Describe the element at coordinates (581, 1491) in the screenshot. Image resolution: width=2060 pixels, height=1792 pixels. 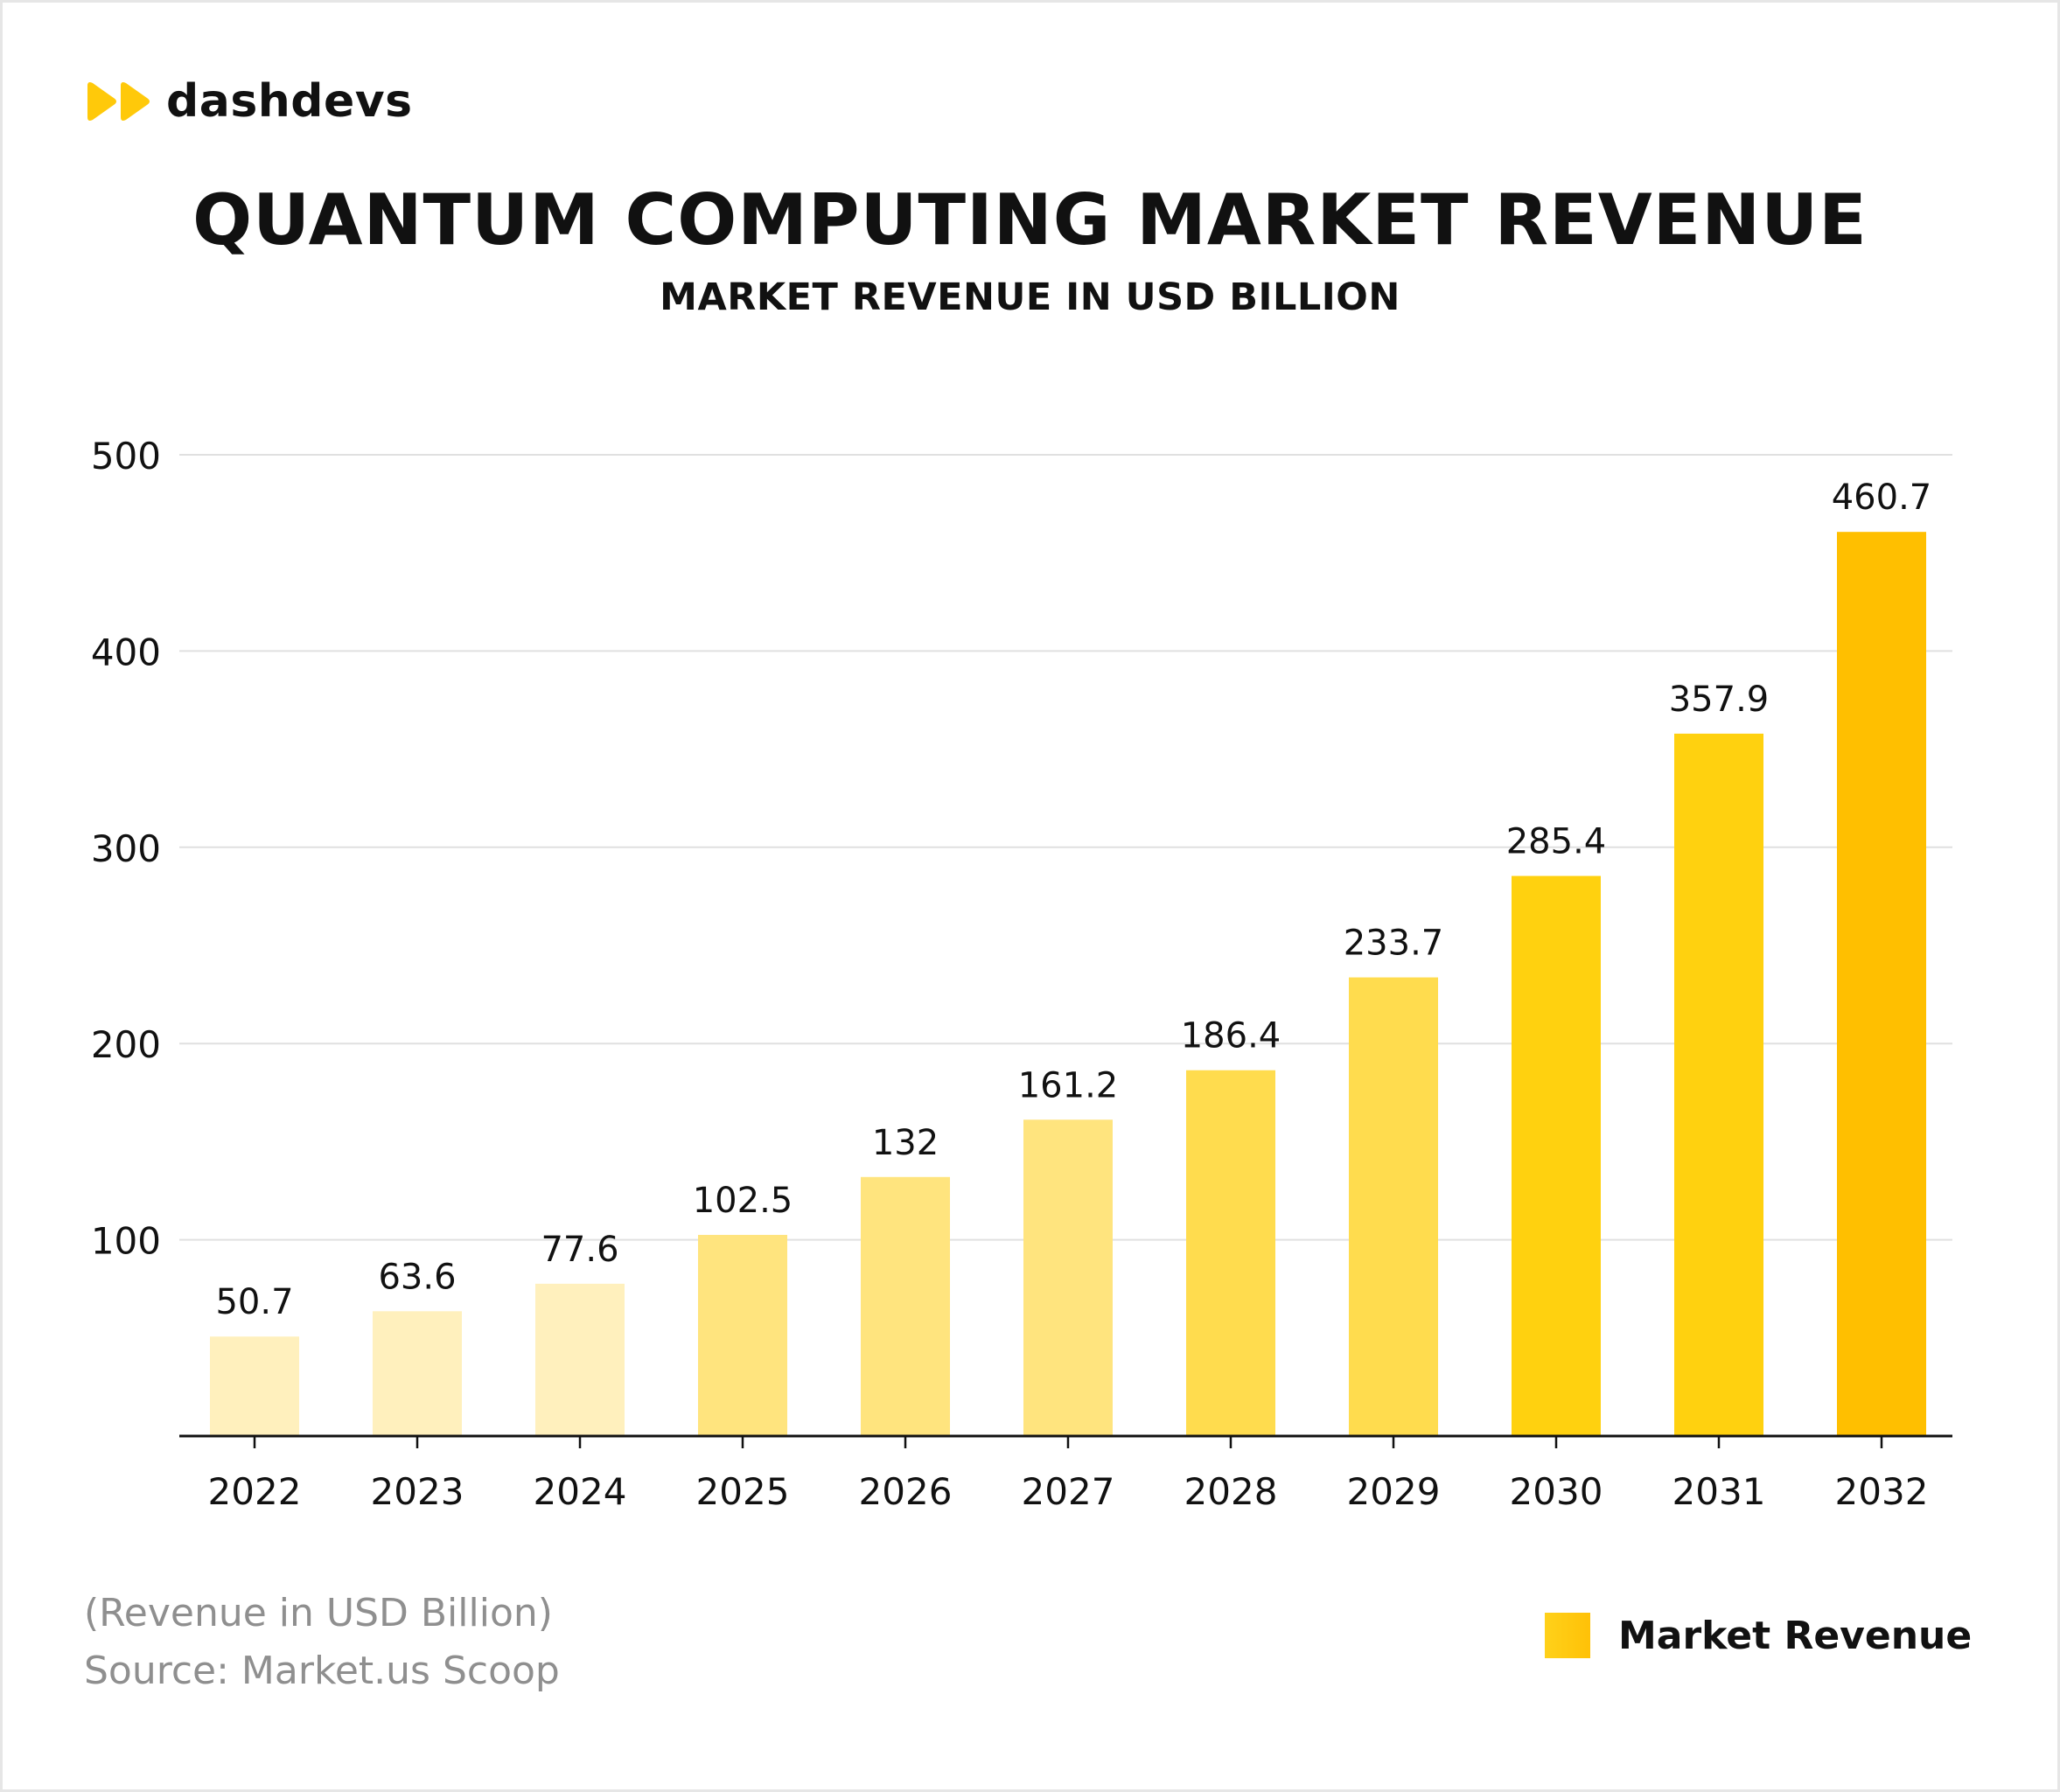
I see `x-tick-label: 2024` at that location.